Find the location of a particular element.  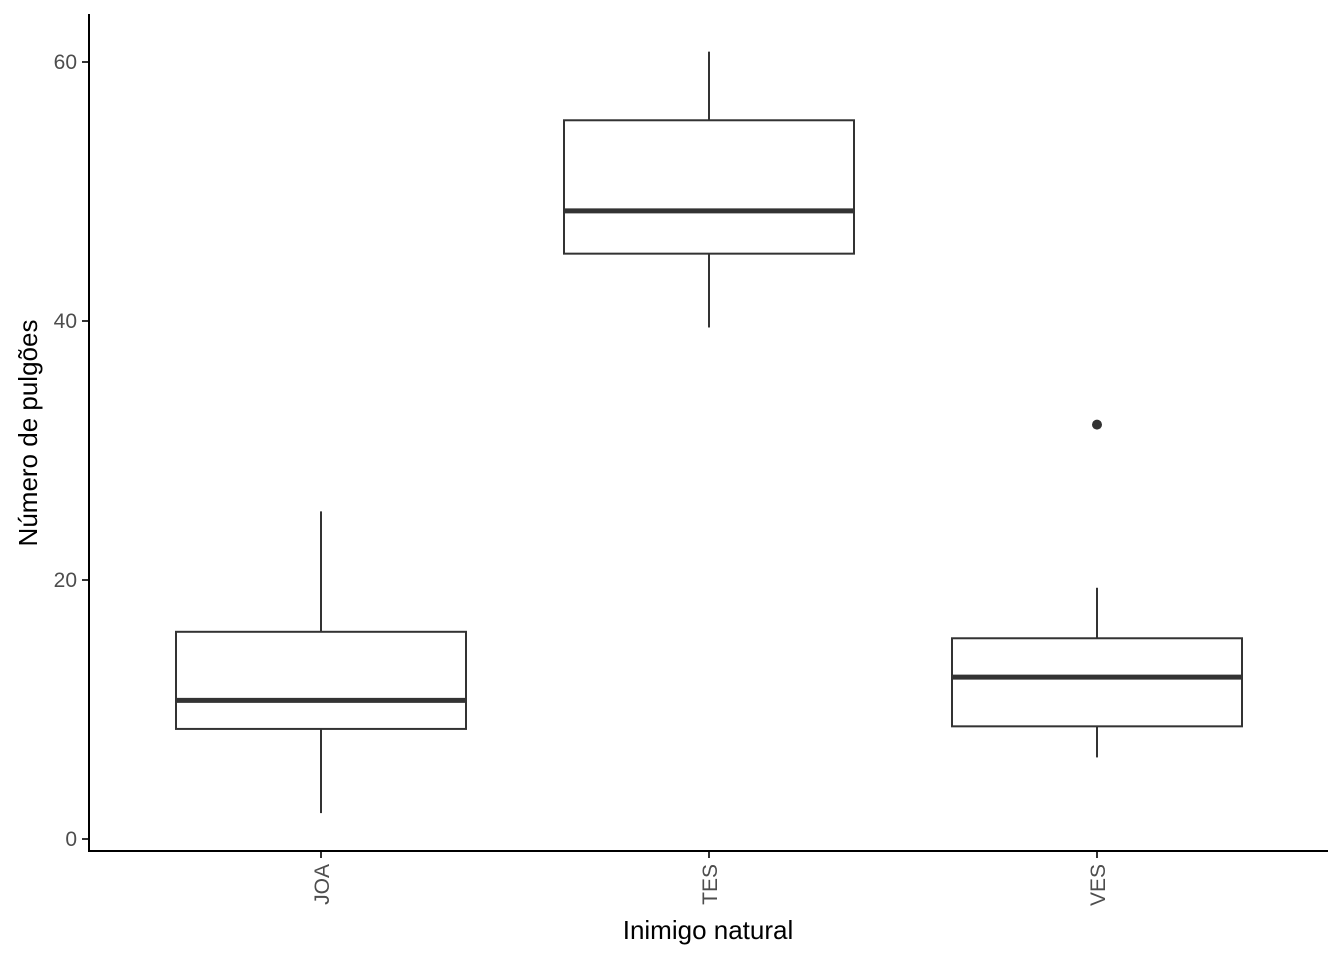

x-tick-label: VES is located at coordinates (1098, 885).